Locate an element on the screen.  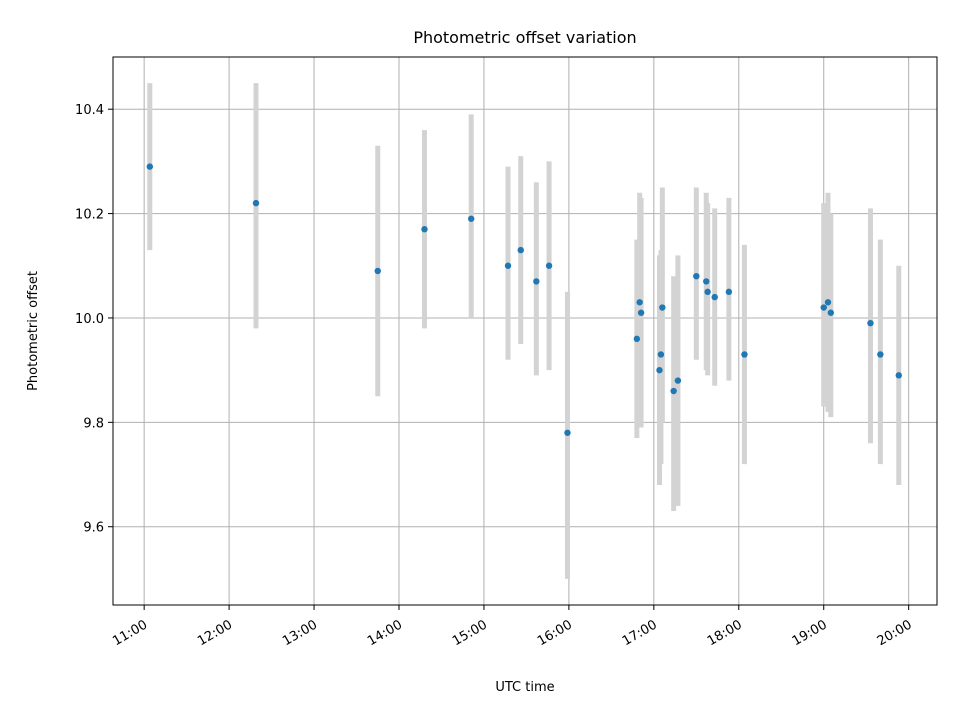
y-axis-ticks: 9.6 9.8 10.0 10.2 10.4 is located at coordinates (94, 319).